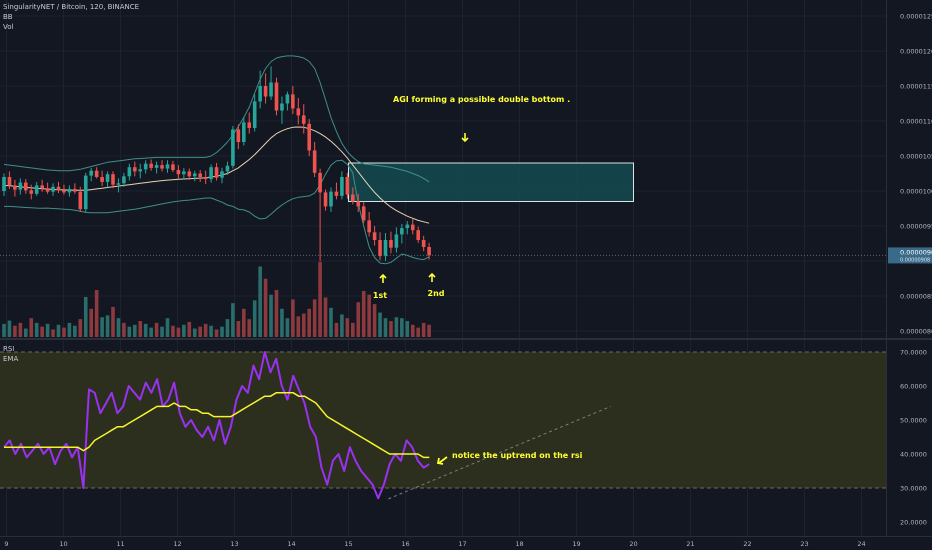 This screenshot has width=932, height=550. Describe the element at coordinates (913, 455) in the screenshot. I see `rsi-tick-label: 40.0000` at that location.